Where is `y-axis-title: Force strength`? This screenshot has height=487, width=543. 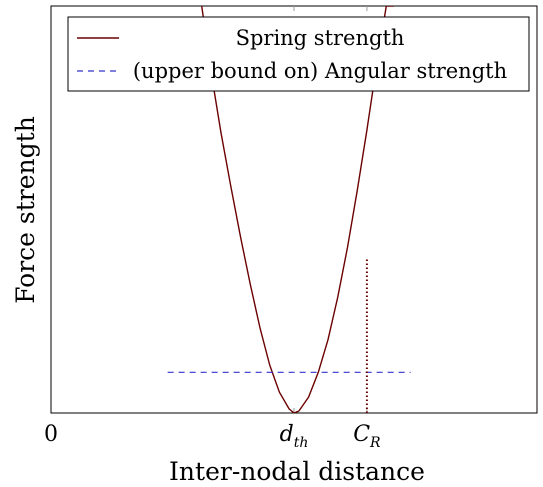 y-axis-title: Force strength is located at coordinates (25, 210).